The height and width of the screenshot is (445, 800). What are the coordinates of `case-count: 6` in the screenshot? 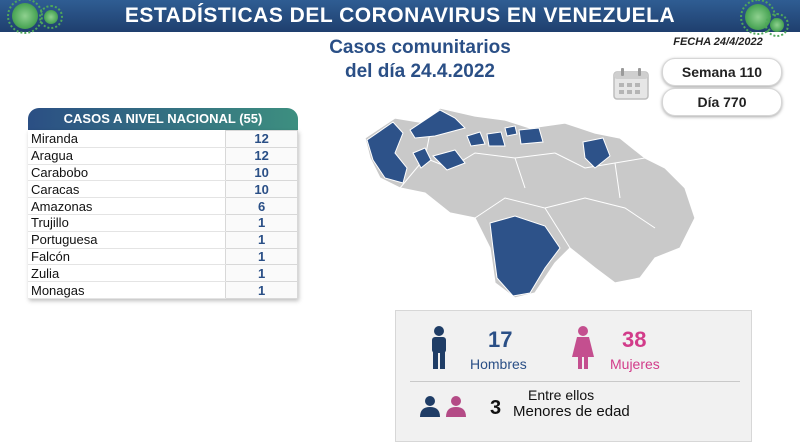 It's located at (261, 206).